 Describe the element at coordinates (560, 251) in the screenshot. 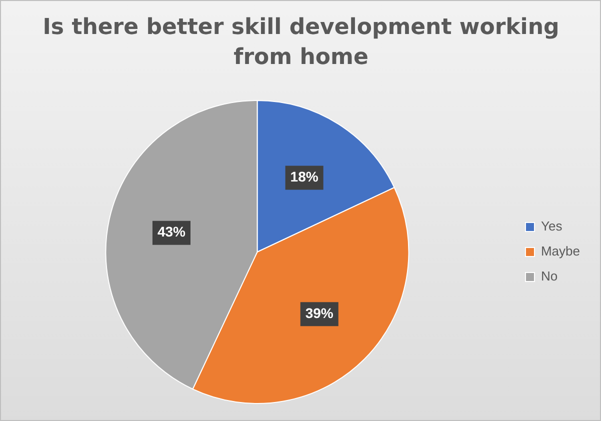

I see `legend-label: Maybe` at that location.